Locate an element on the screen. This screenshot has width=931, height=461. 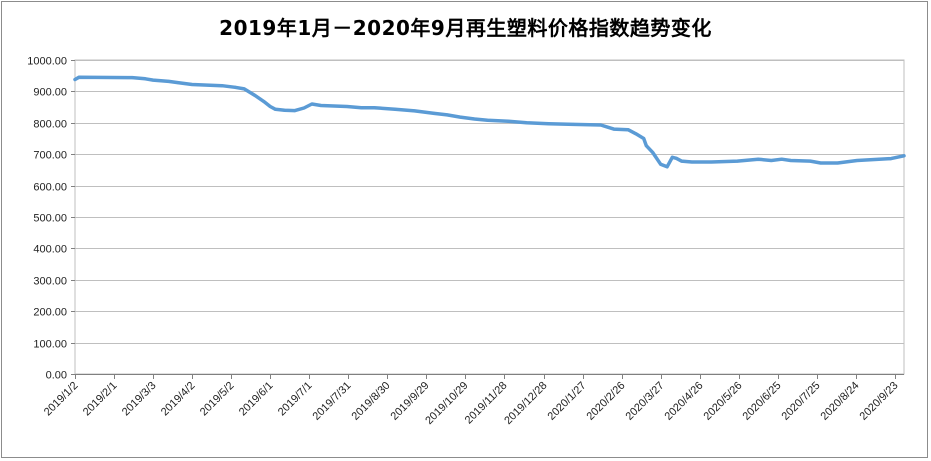
y-tick-label: 600.00 is located at coordinates (50, 188).